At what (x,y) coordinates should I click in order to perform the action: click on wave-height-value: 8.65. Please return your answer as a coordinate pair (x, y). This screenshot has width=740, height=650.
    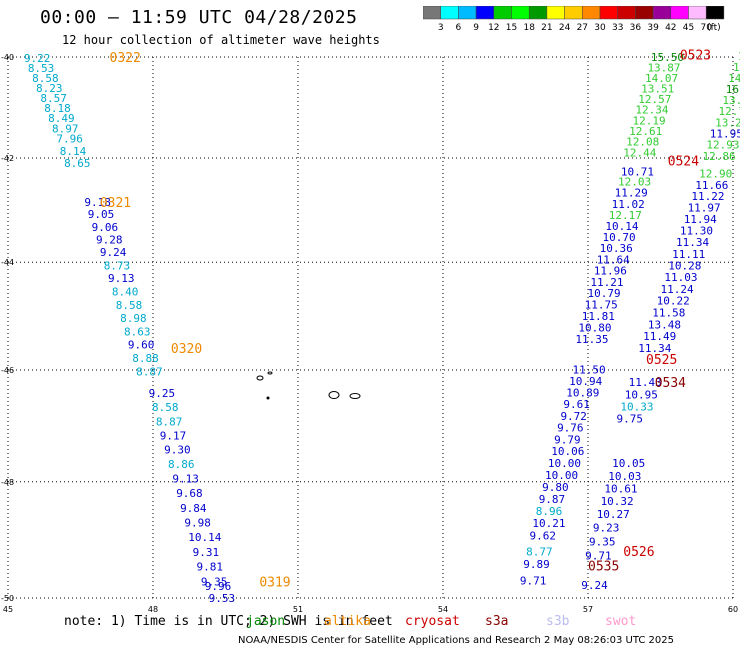
    Looking at the image, I should click on (77, 163).